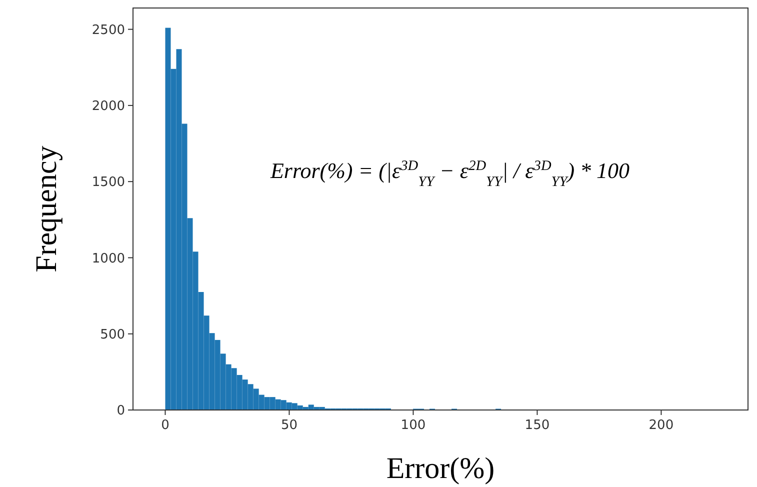 The width and height of the screenshot is (757, 487). What do you see at coordinates (450, 174) in the screenshot?
I see `text: Error(%) = (|ε$^{3D}$$_{YY}$ − ε$^{2D}$$_{YY}$| / ε$^{3D}$$_{YY}$) * 100` at bounding box center [450, 174].